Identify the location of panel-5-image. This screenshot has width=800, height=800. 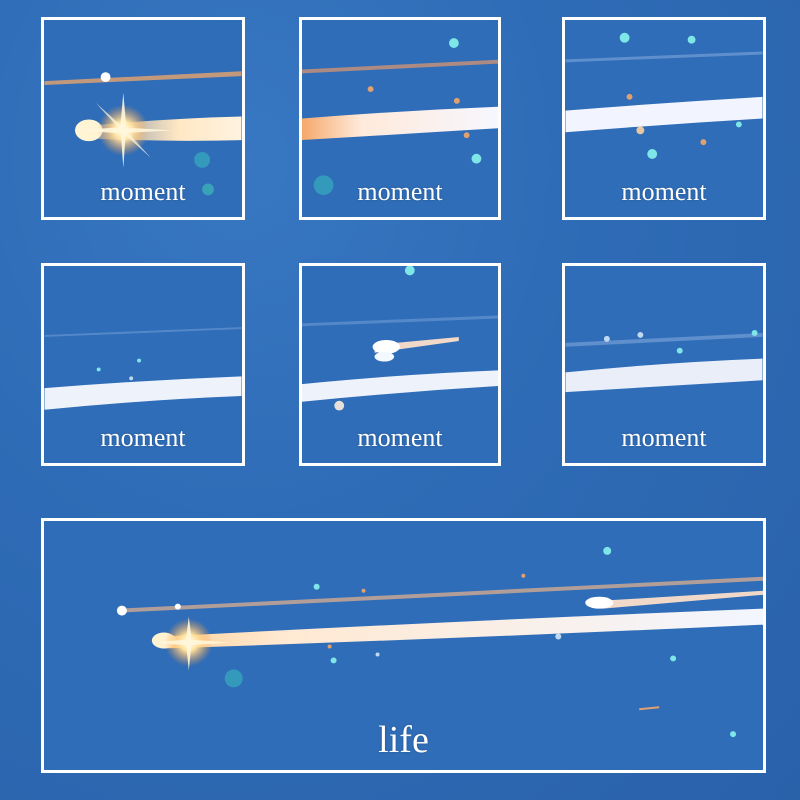
(400, 364).